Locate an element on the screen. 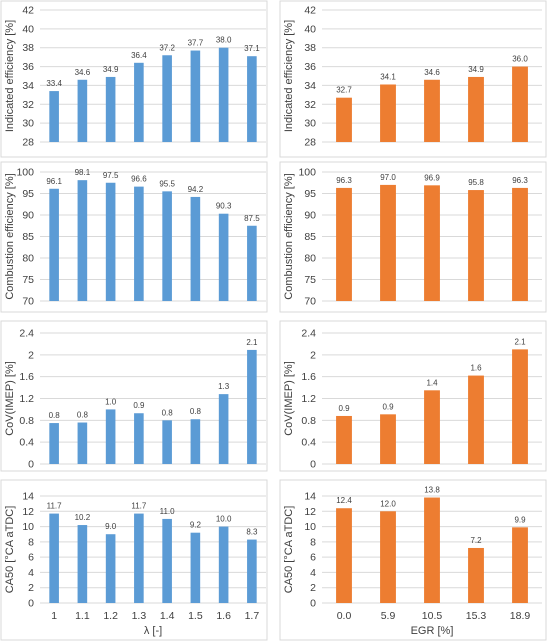  panel-frame is located at coordinates (413, 237).